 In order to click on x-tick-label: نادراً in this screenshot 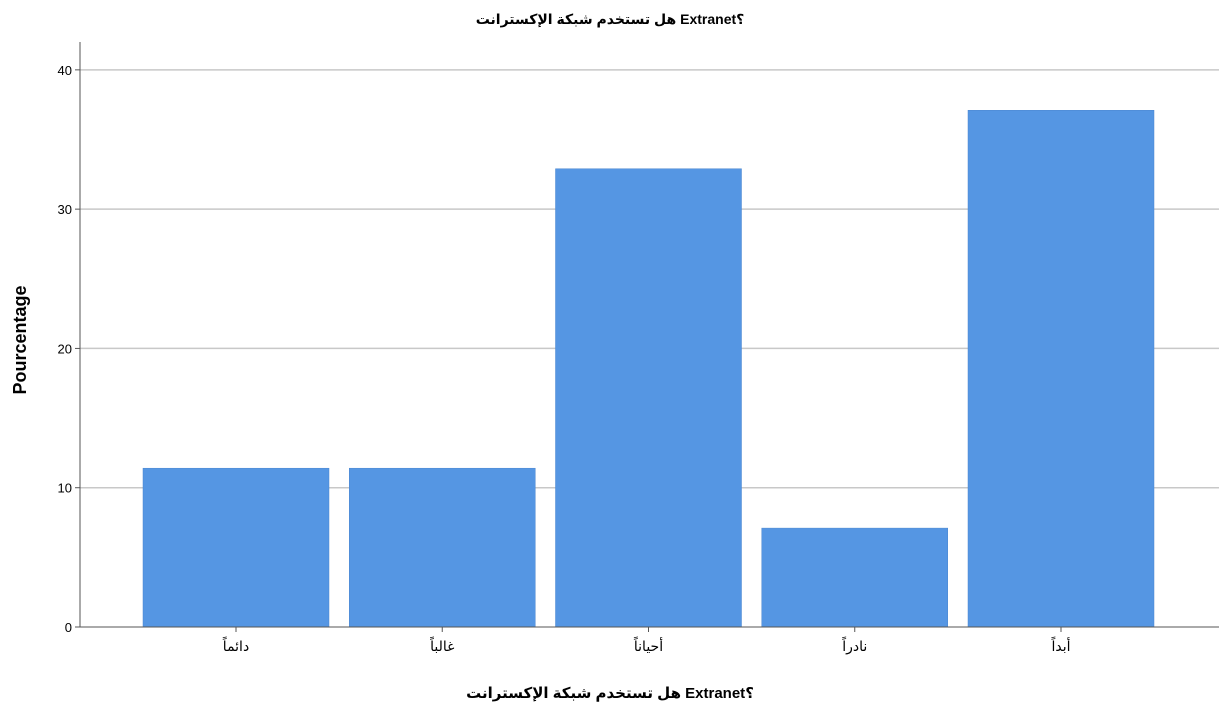, I will do `click(855, 645)`.